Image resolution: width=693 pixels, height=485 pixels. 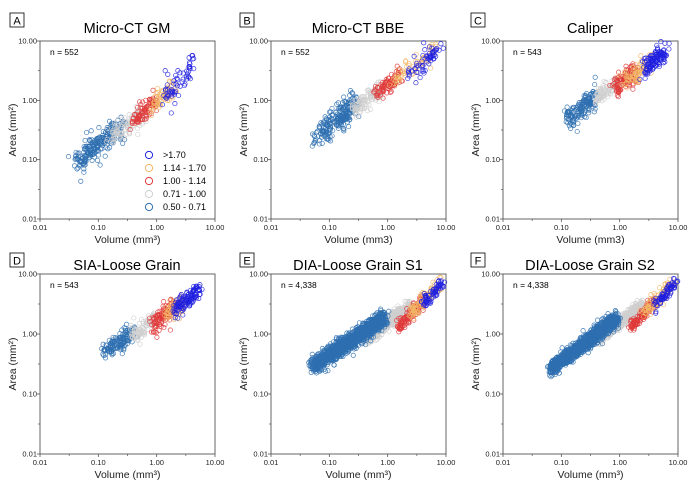 I want to click on y-tick-label: 0.01, so click(x=29, y=219).